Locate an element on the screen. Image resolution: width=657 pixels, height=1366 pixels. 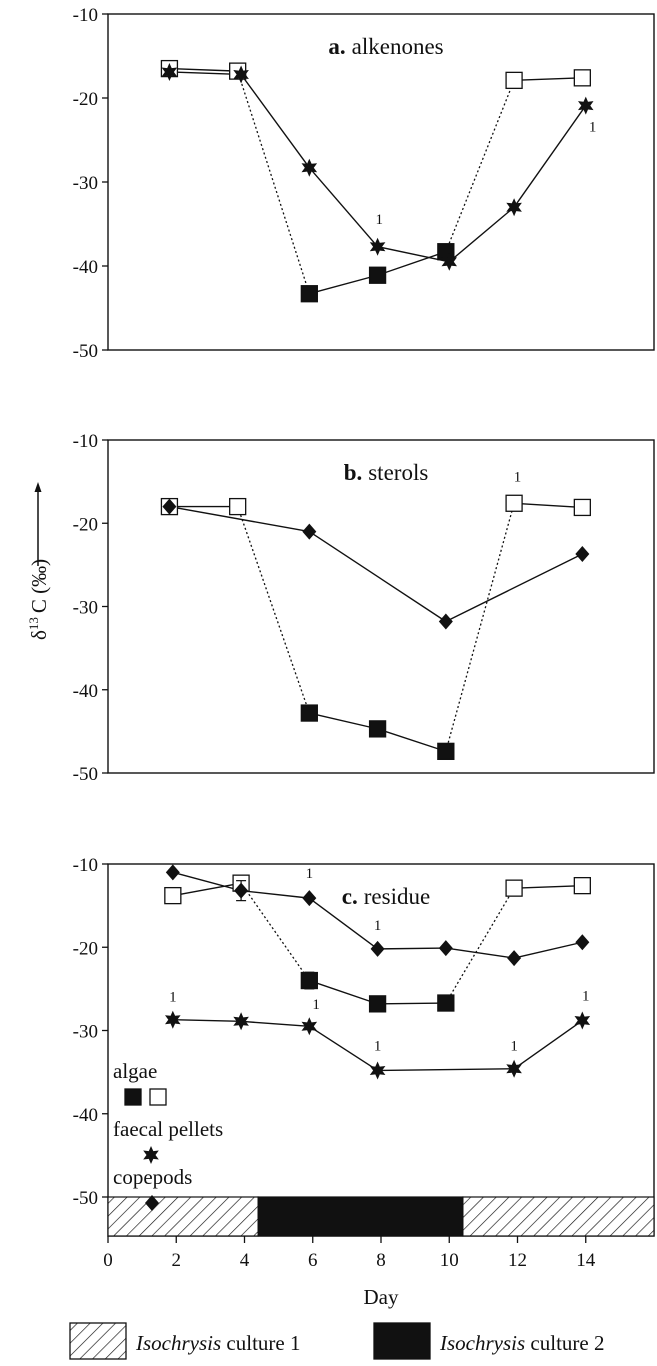
panel-name: alkenones is located at coordinates (398, 46).